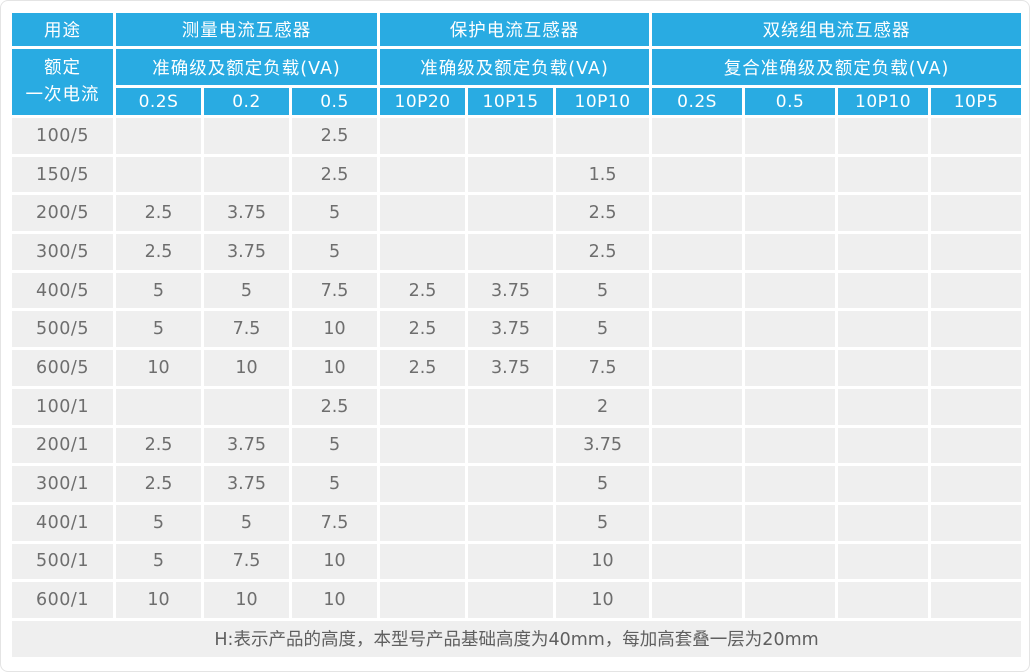 The height and width of the screenshot is (672, 1030). Describe the element at coordinates (837, 29) in the screenshot. I see `group-header-dual-winding: 双绕组电流互感器` at that location.